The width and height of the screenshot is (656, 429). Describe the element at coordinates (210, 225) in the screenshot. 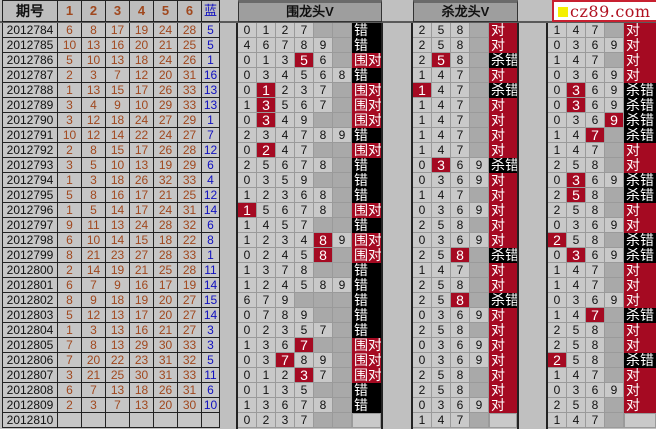

I see `blue-ball-cell: 6` at that location.